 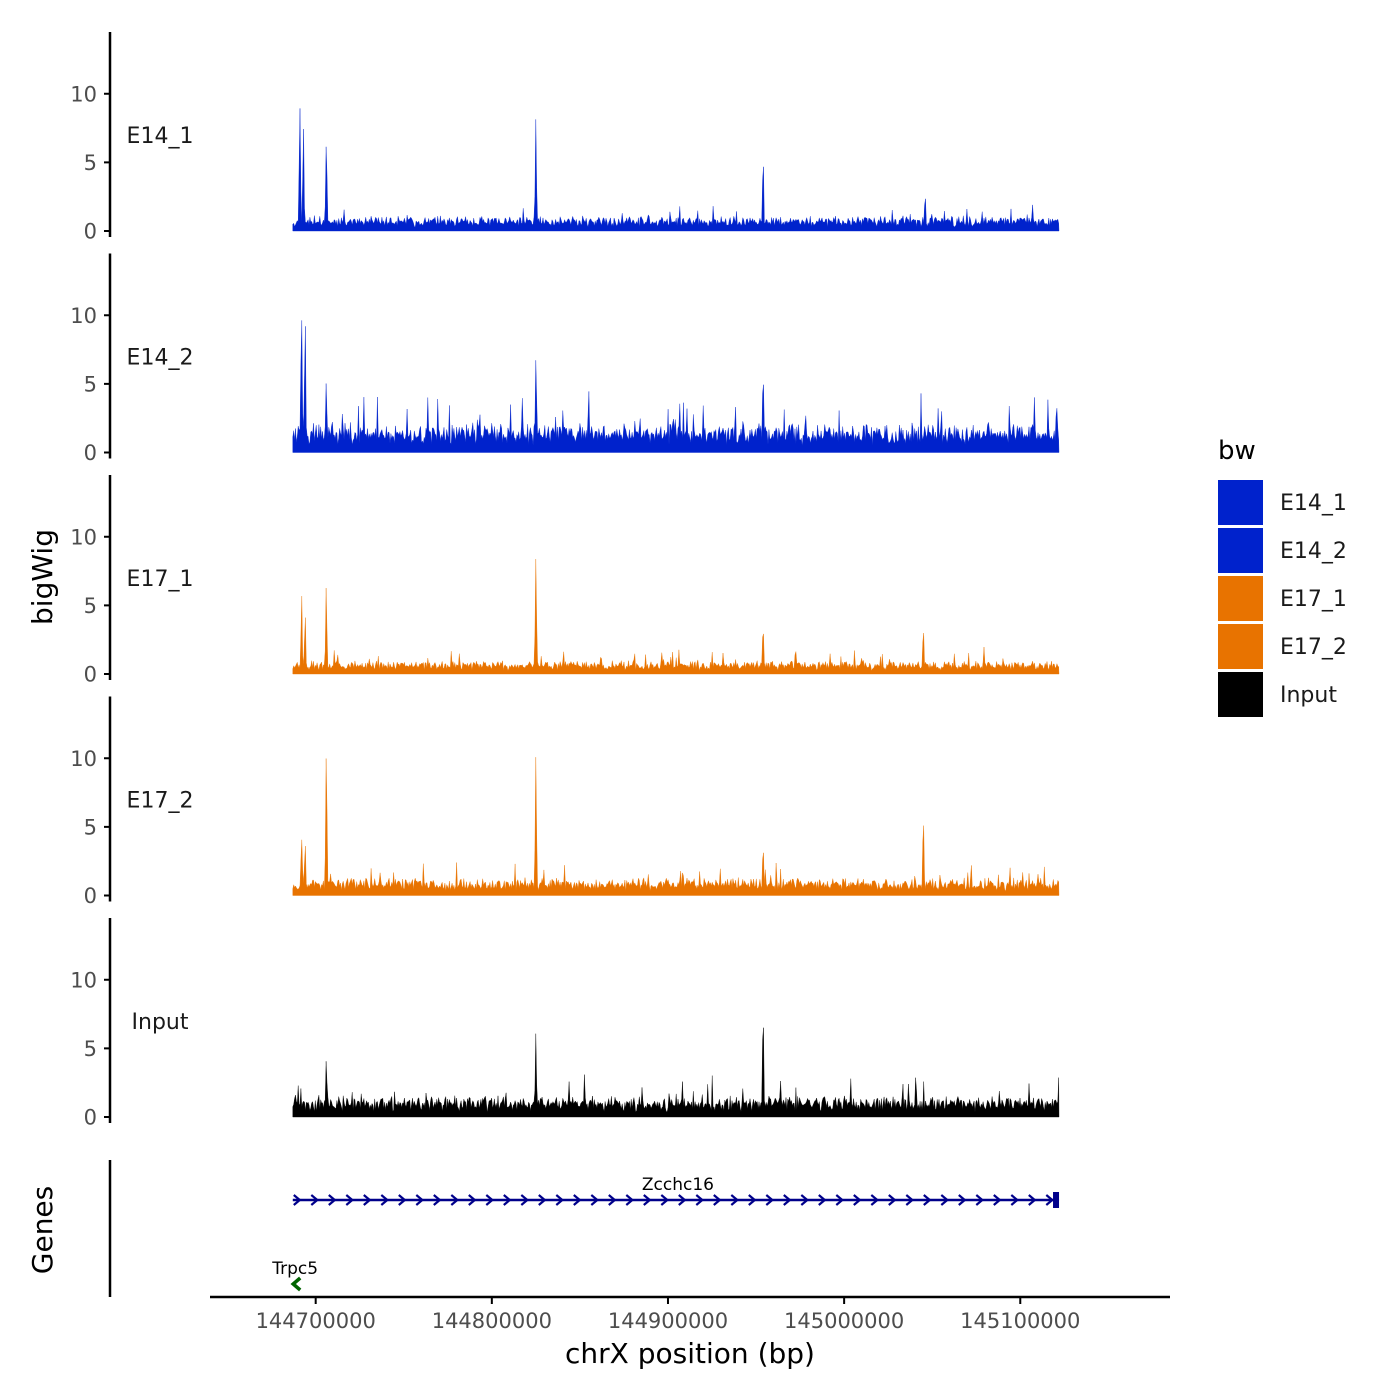 I want to click on track-panel-e14_1: 0 5 10 E14_1, so click(x=565, y=138).